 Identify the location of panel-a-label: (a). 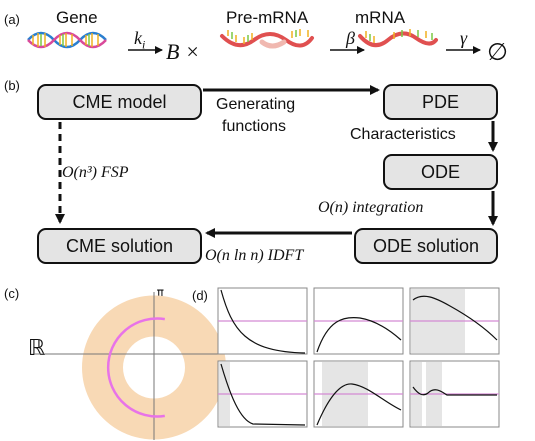
(12, 19).